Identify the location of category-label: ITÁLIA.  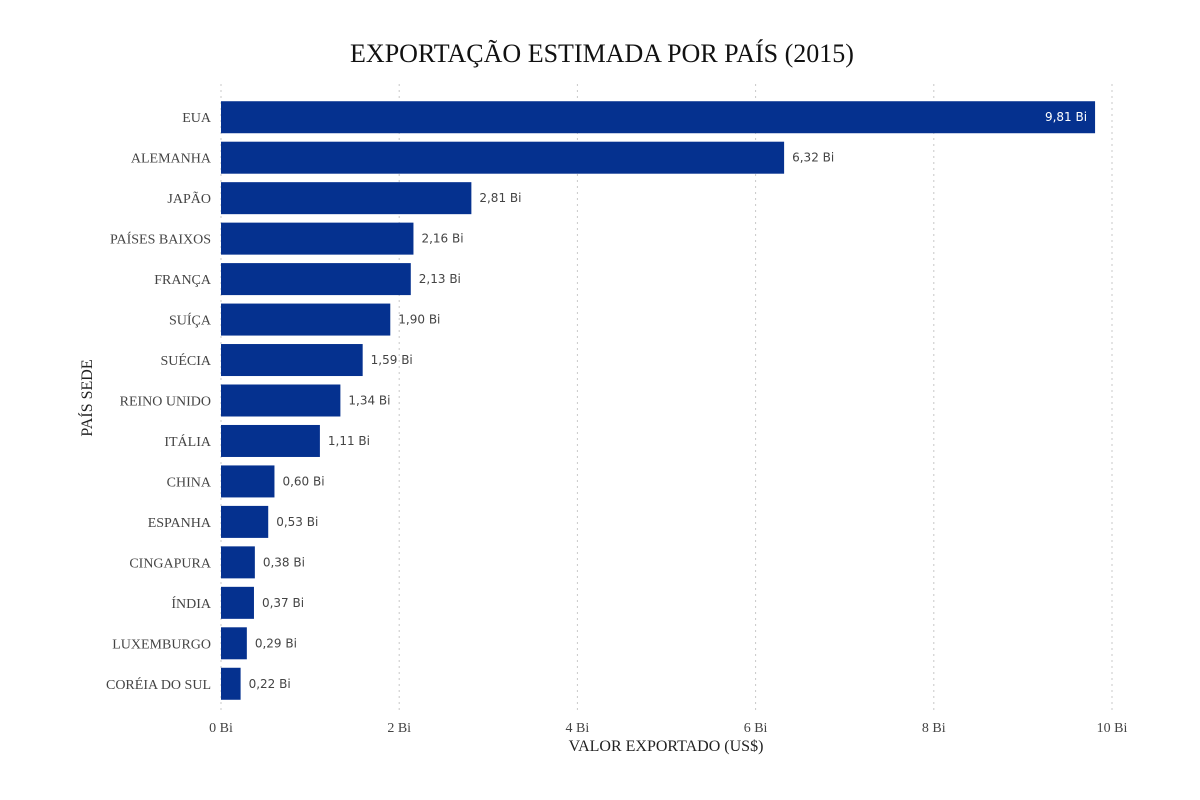
(188, 441).